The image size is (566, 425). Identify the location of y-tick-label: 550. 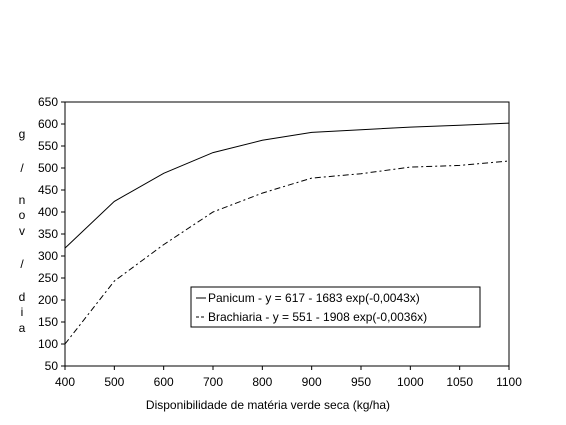
(48, 146).